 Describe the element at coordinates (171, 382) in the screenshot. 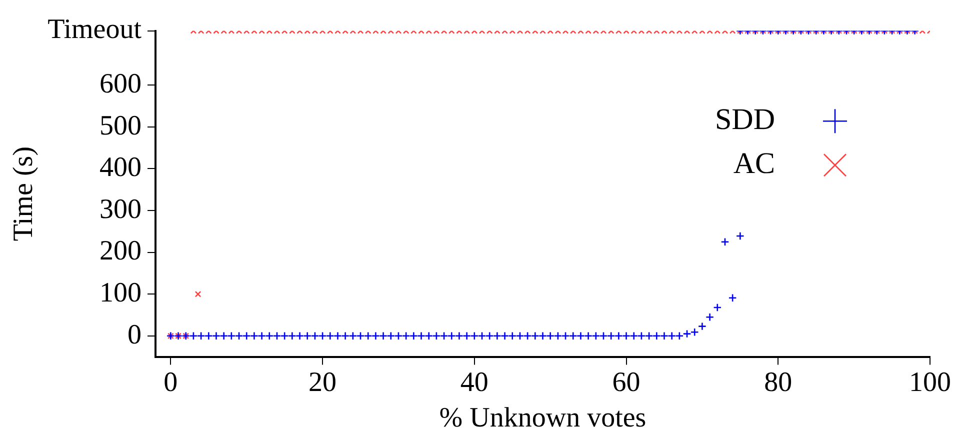

I see `x-tick-label: 0` at that location.